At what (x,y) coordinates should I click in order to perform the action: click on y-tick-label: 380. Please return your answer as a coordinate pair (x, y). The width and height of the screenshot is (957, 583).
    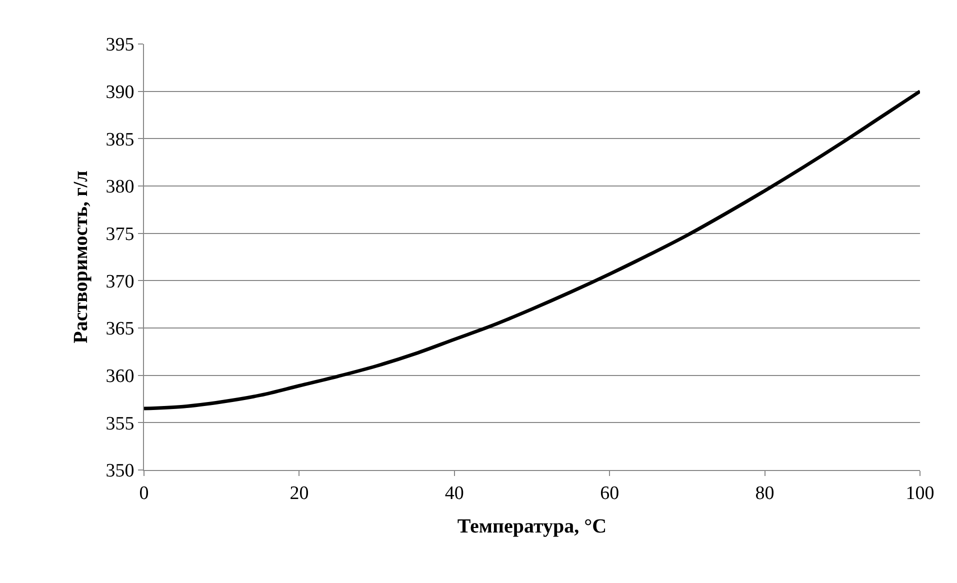
    Looking at the image, I should click on (120, 187).